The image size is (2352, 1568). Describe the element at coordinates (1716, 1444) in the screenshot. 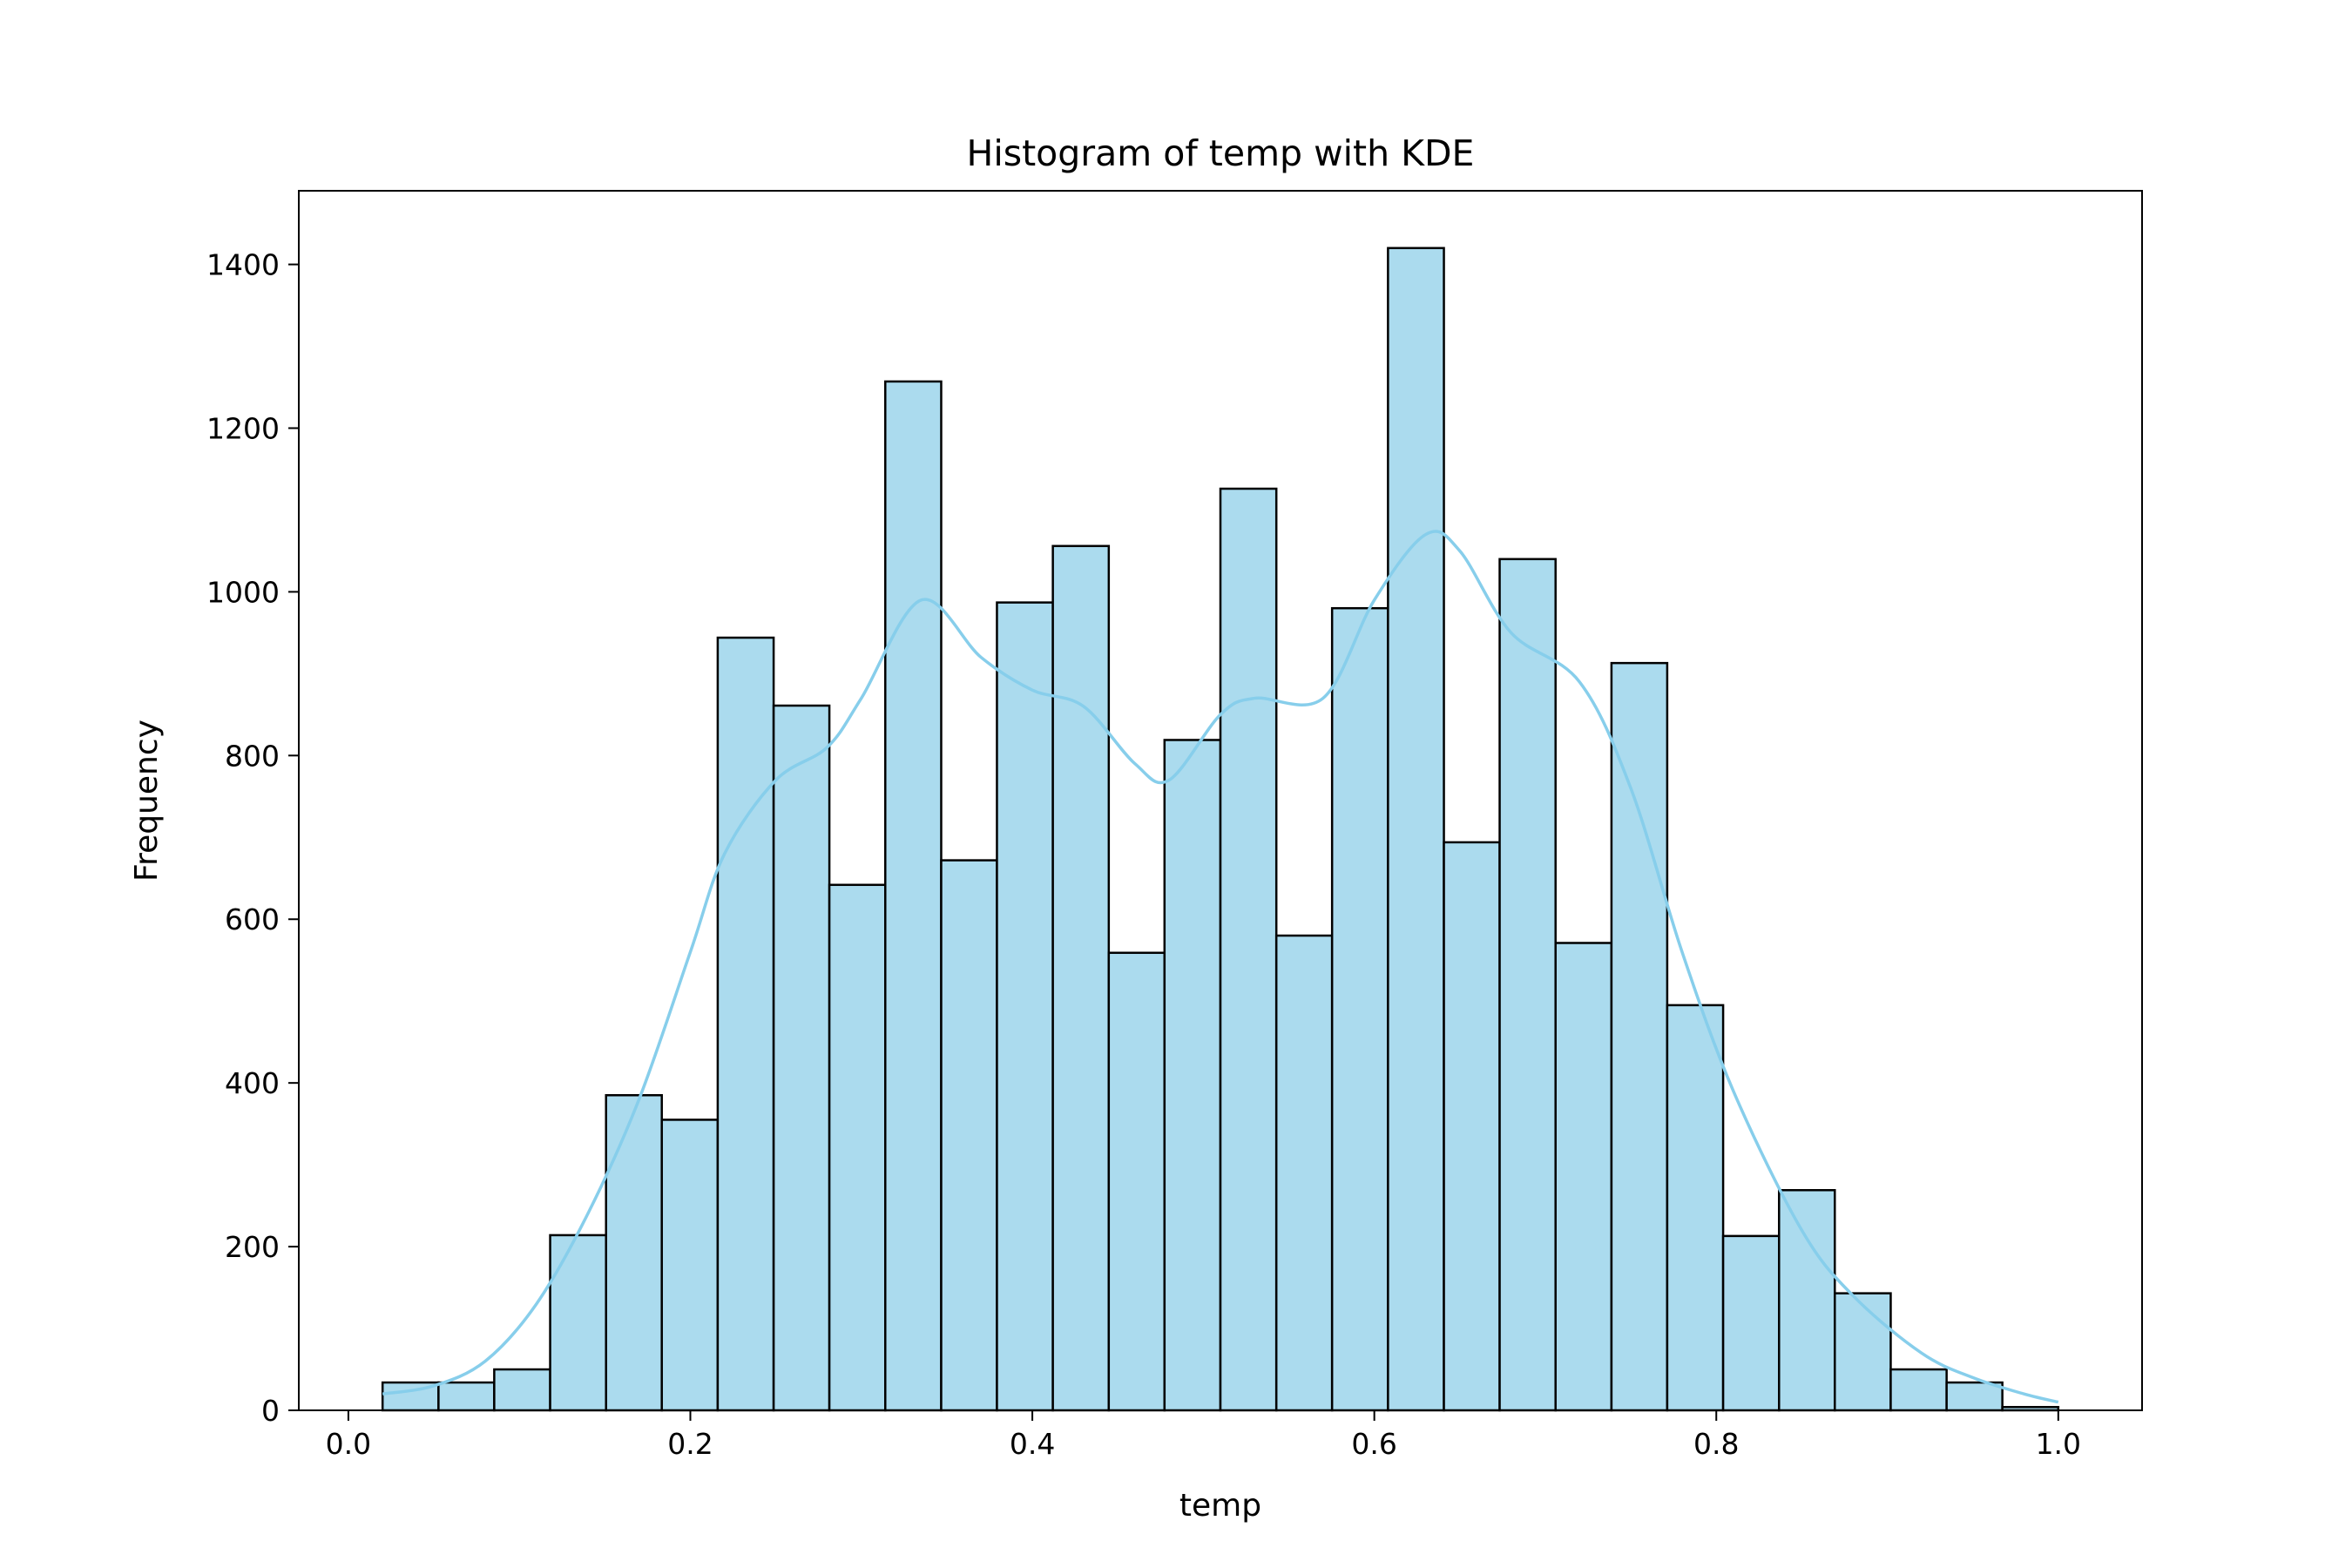

I see `x-tick-label: 0.8` at that location.